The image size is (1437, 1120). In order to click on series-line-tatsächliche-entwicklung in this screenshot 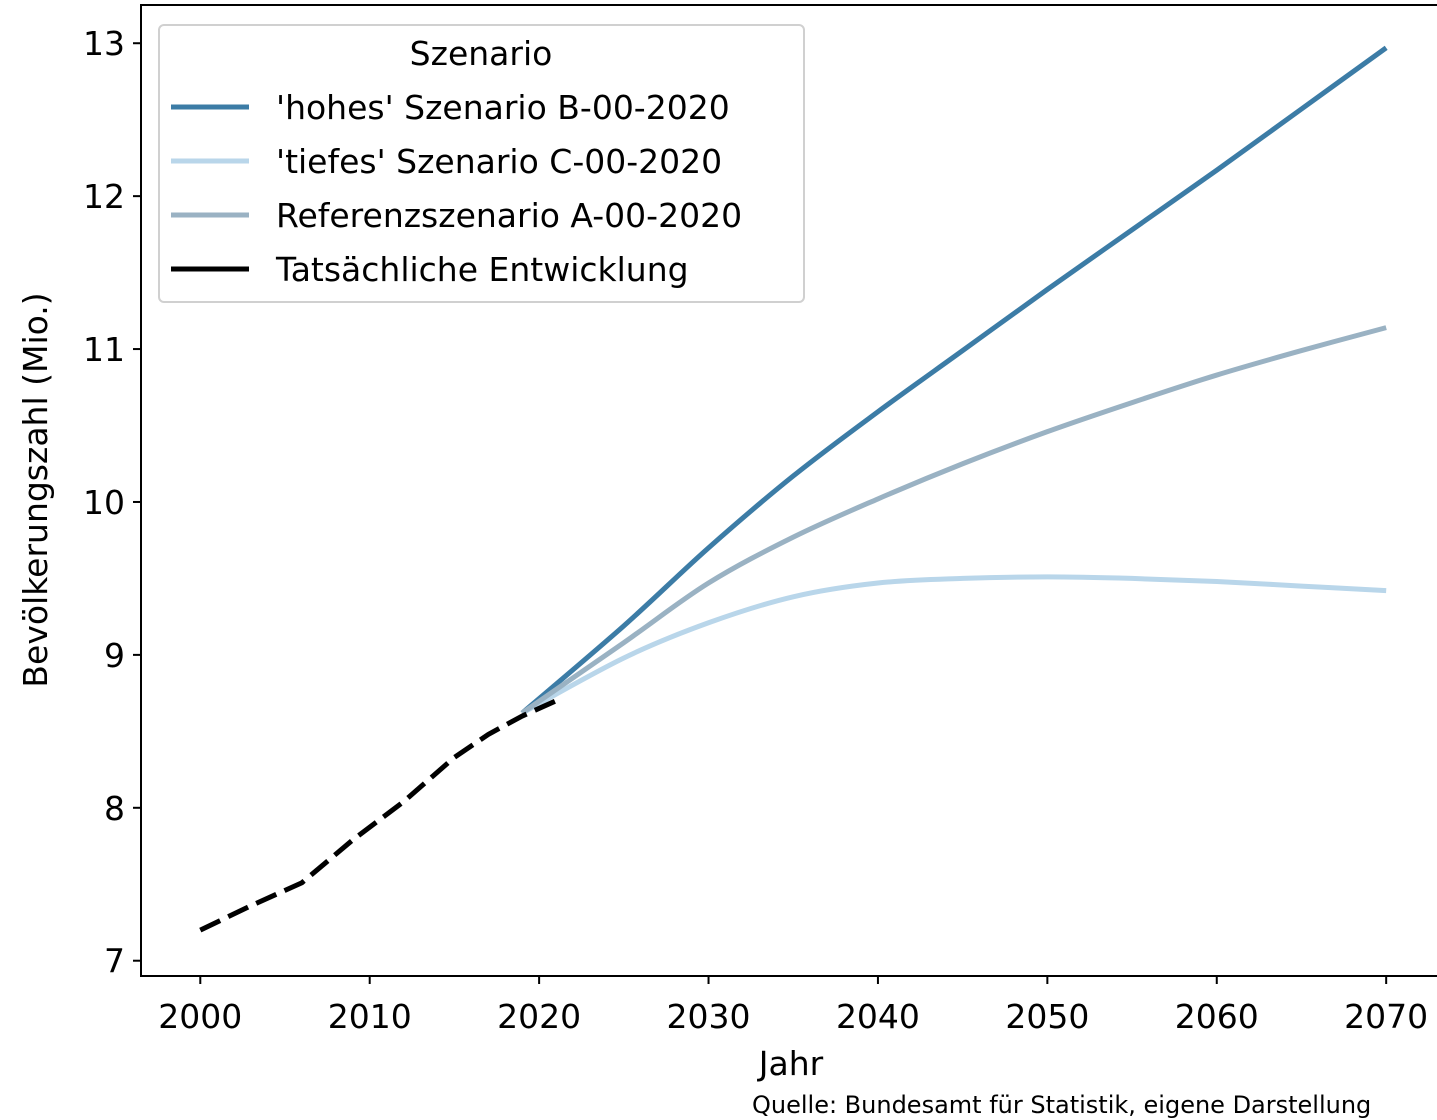, I will do `click(378, 815)`.